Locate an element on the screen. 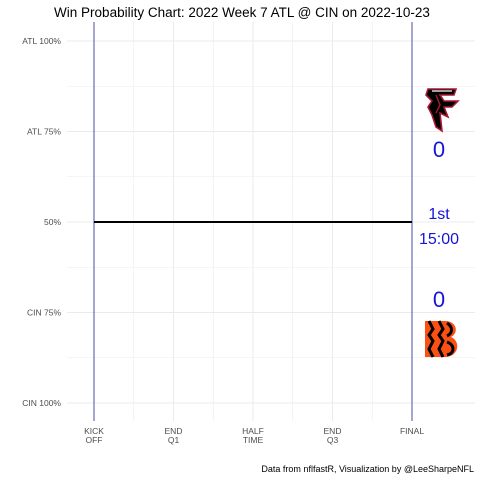  away-score: 0 is located at coordinates (439, 149).